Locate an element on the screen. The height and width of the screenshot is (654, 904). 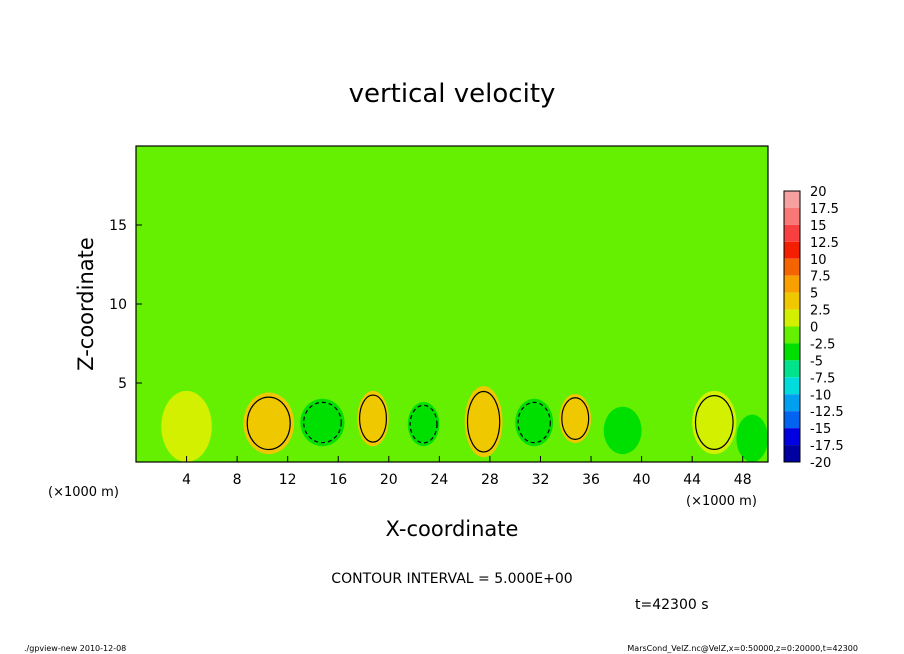
x-tick-label-9: 40 is located at coordinates (642, 480).